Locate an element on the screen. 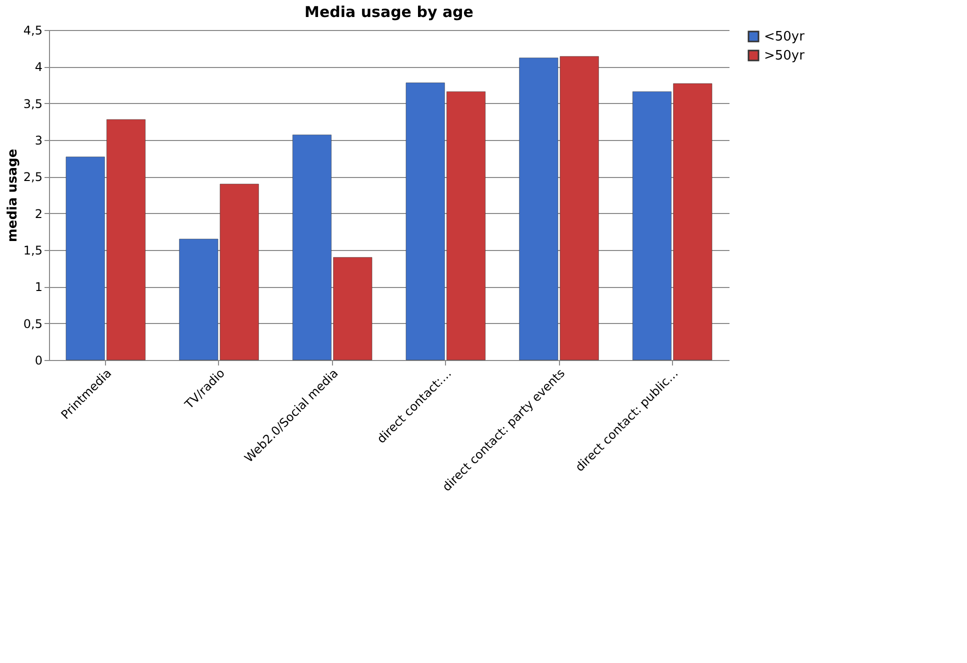 The height and width of the screenshot is (663, 967). y-tick-label: 1 is located at coordinates (38, 287).